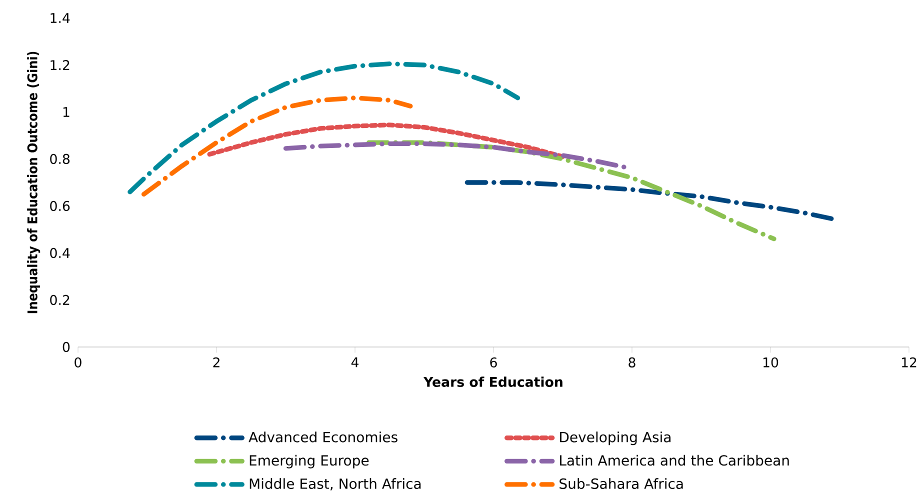 This screenshot has height=503, width=922. Describe the element at coordinates (60, 253) in the screenshot. I see `y-tick-label: 0.4` at that location.